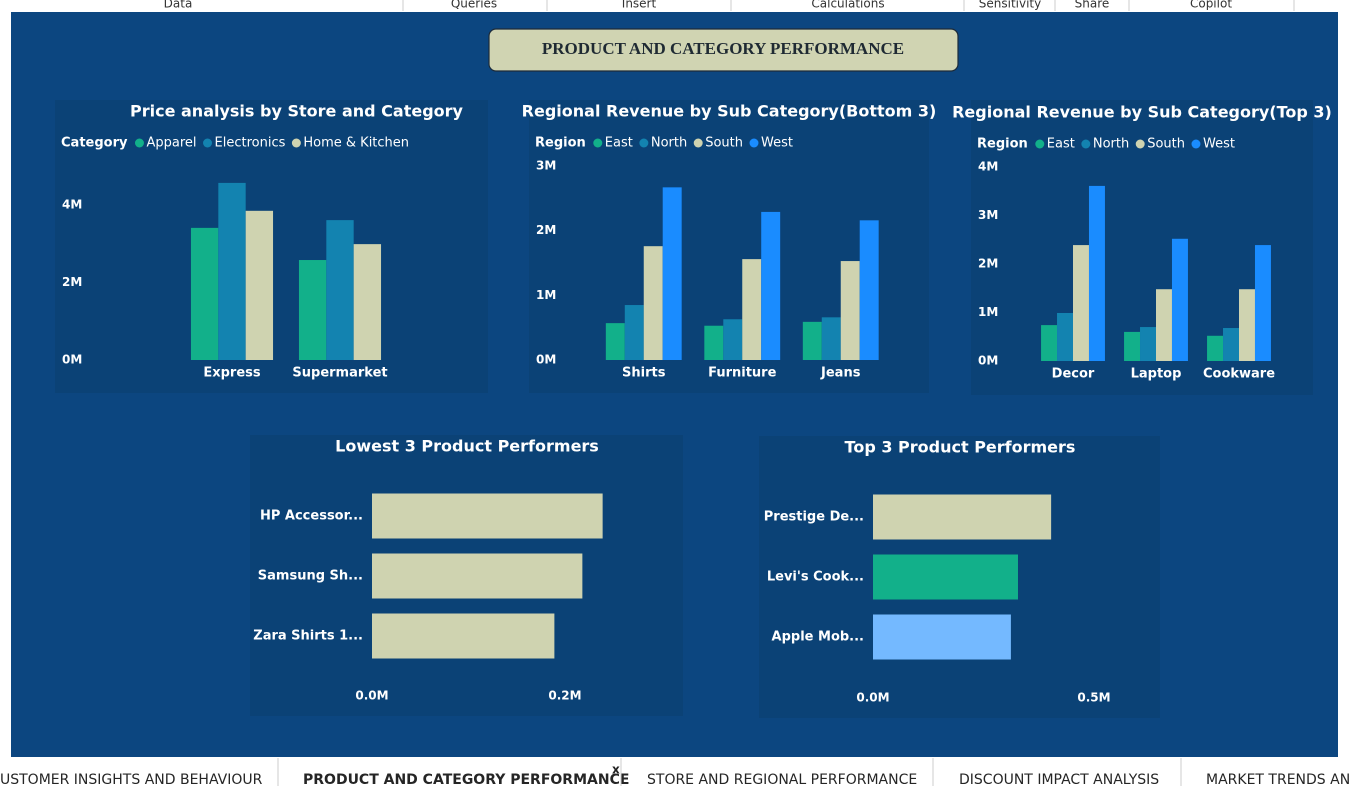 The width and height of the screenshot is (1350, 786). Describe the element at coordinates (616, 770) in the screenshot. I see `close-tab: x` at that location.